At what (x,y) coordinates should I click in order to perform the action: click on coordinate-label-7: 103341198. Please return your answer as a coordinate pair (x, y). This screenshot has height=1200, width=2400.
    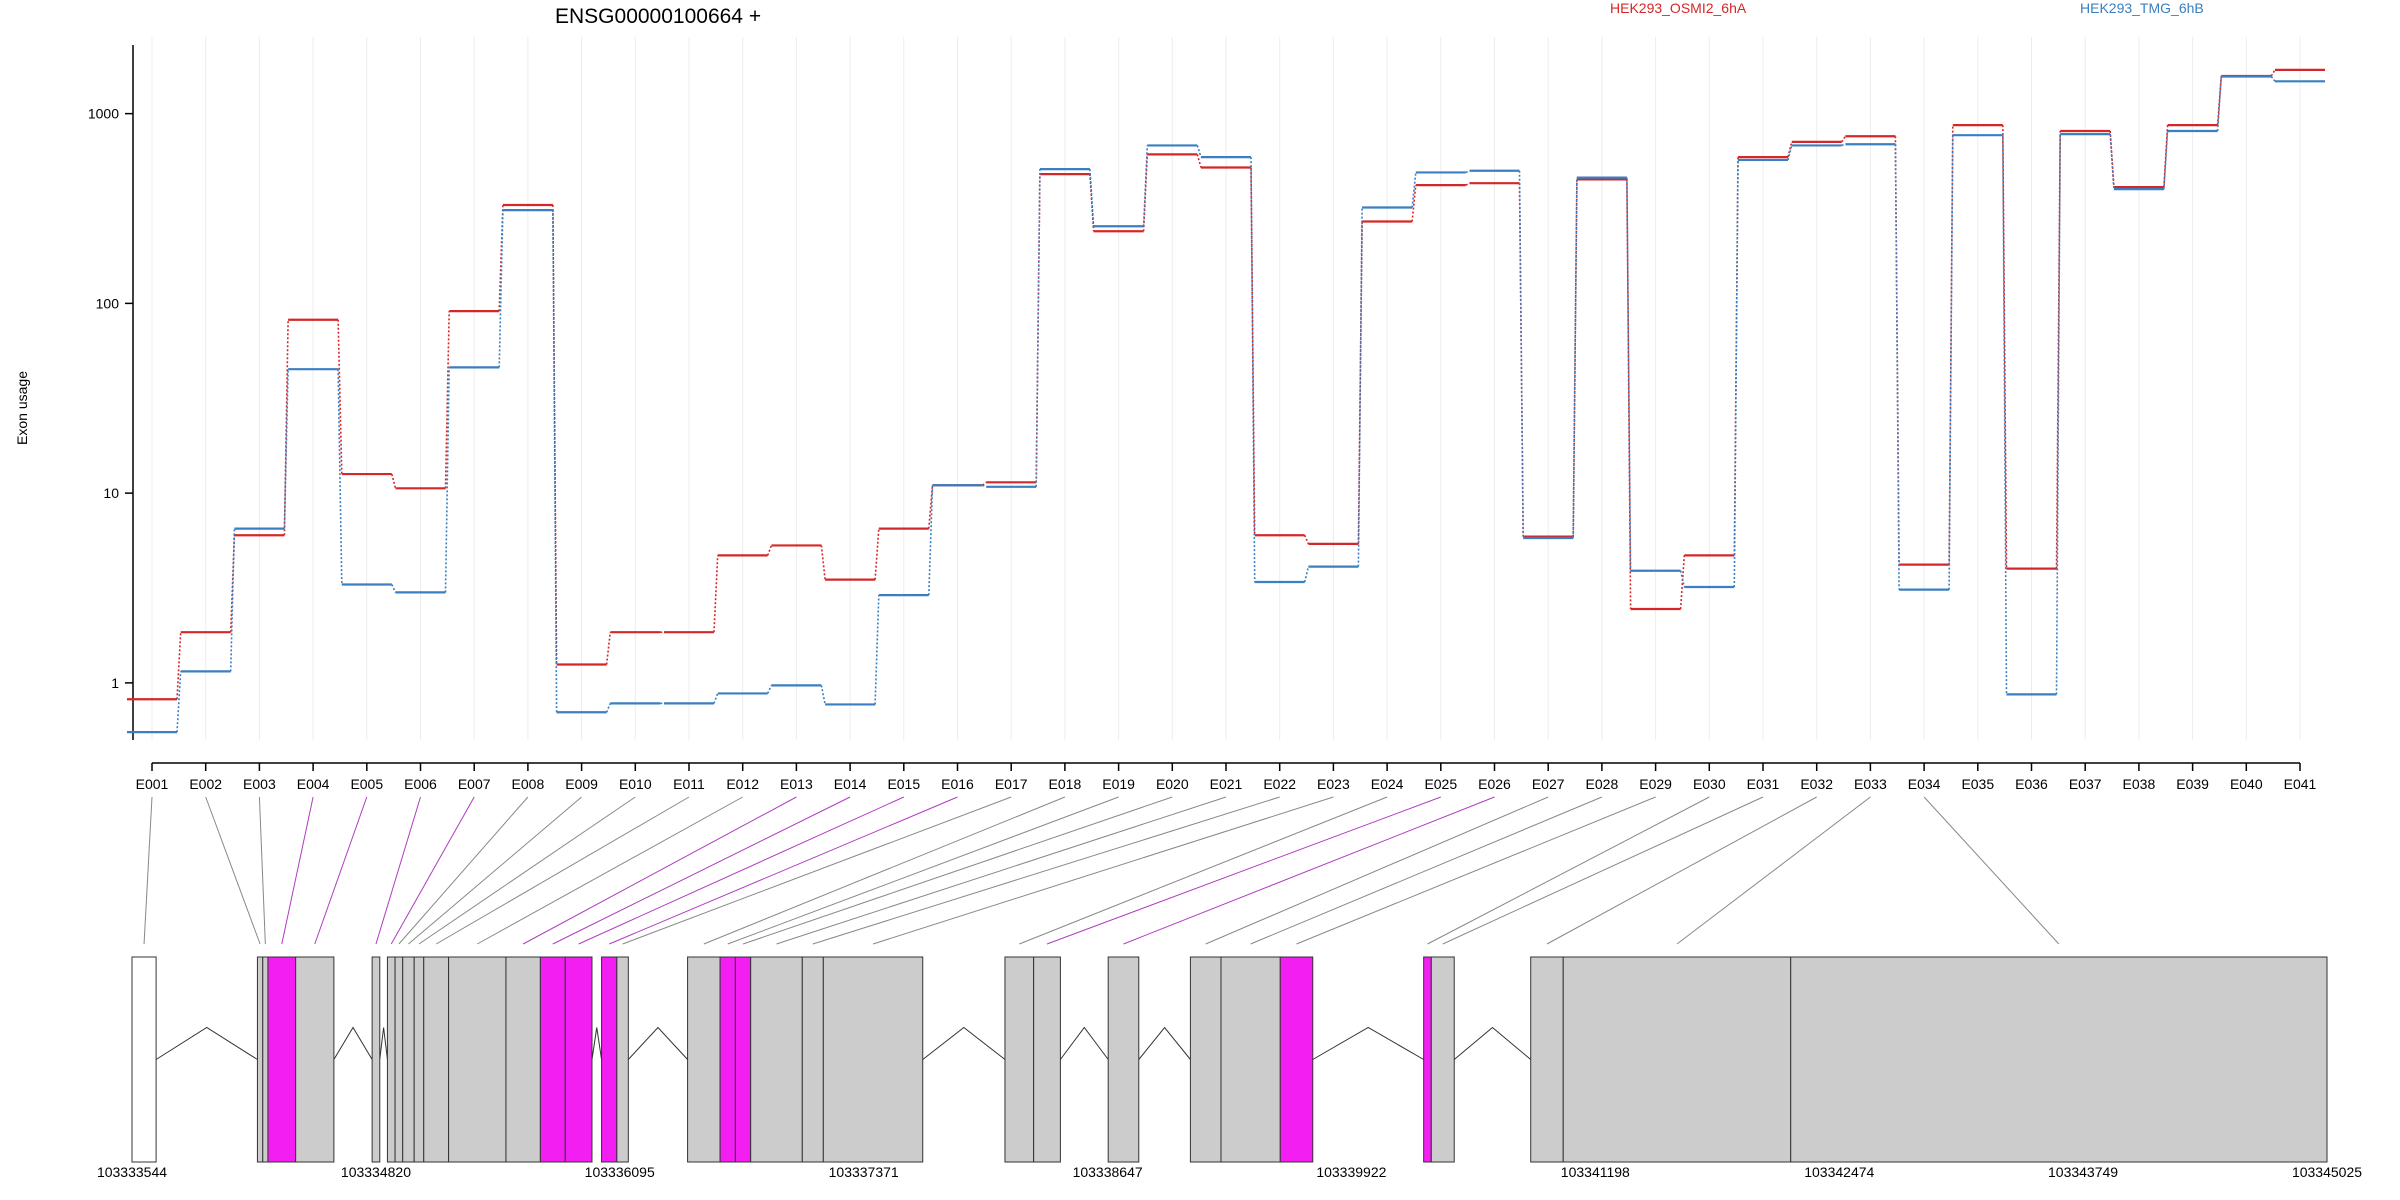
    Looking at the image, I should click on (1595, 1172).